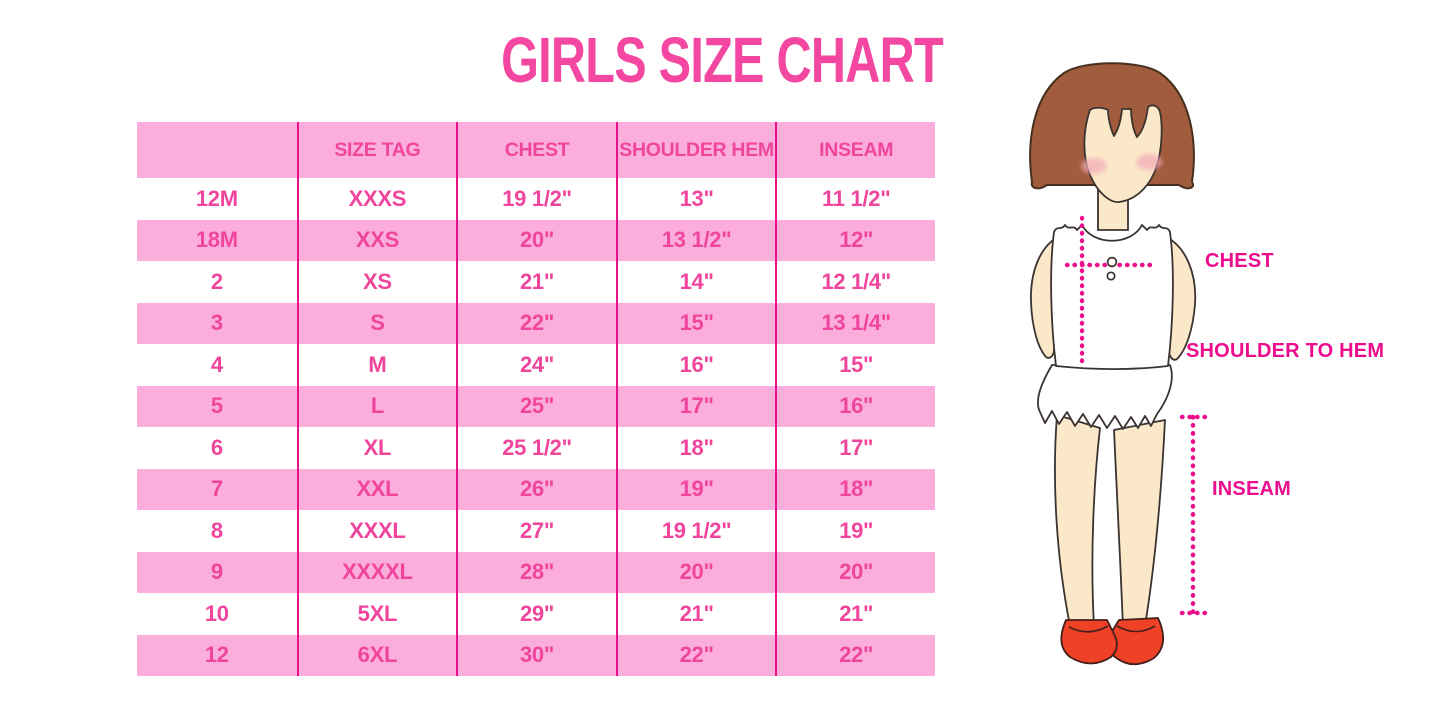  I want to click on table-row: 3 S 22" 15" 13 1/4", so click(536, 323).